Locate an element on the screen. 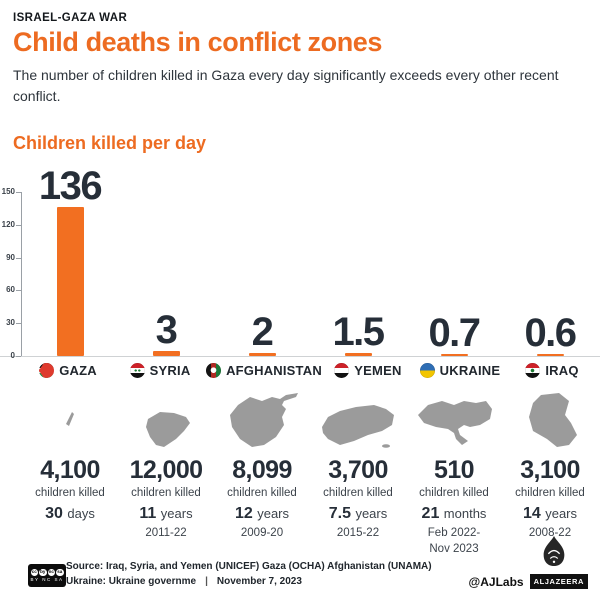 Image resolution: width=600 pixels, height=600 pixels. period: 2011-22 is located at coordinates (166, 534).